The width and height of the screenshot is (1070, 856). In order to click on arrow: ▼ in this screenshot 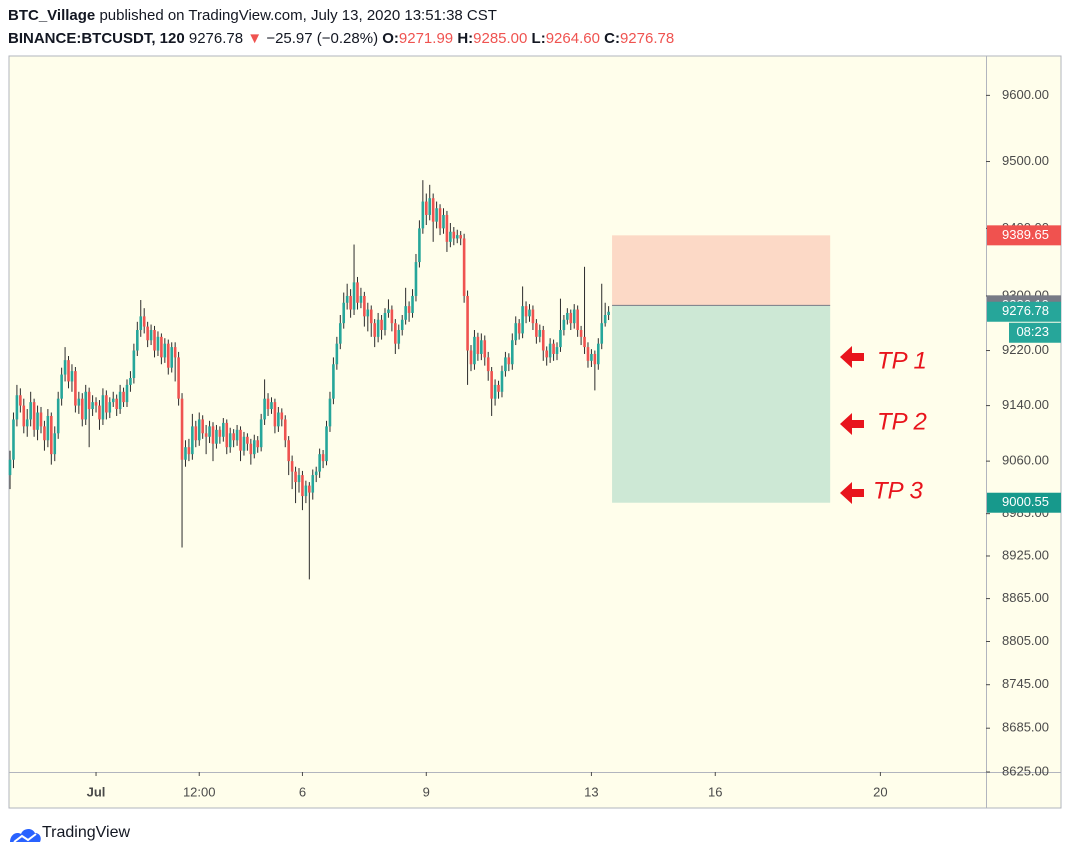, I will do `click(254, 38)`.